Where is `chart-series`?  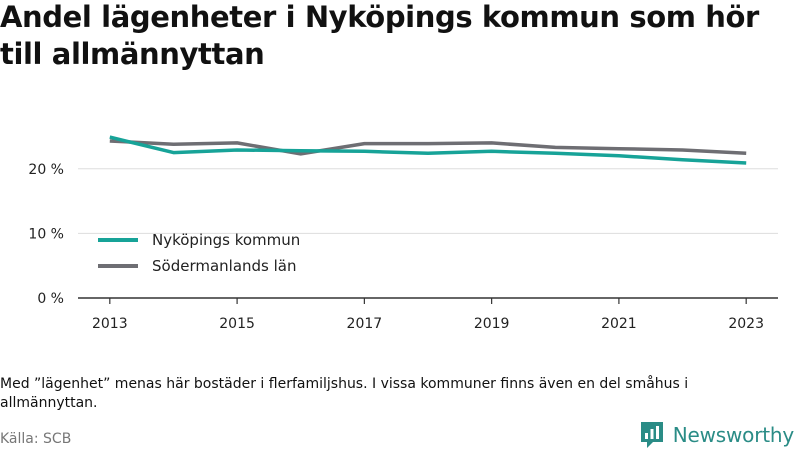 chart-series is located at coordinates (428, 150).